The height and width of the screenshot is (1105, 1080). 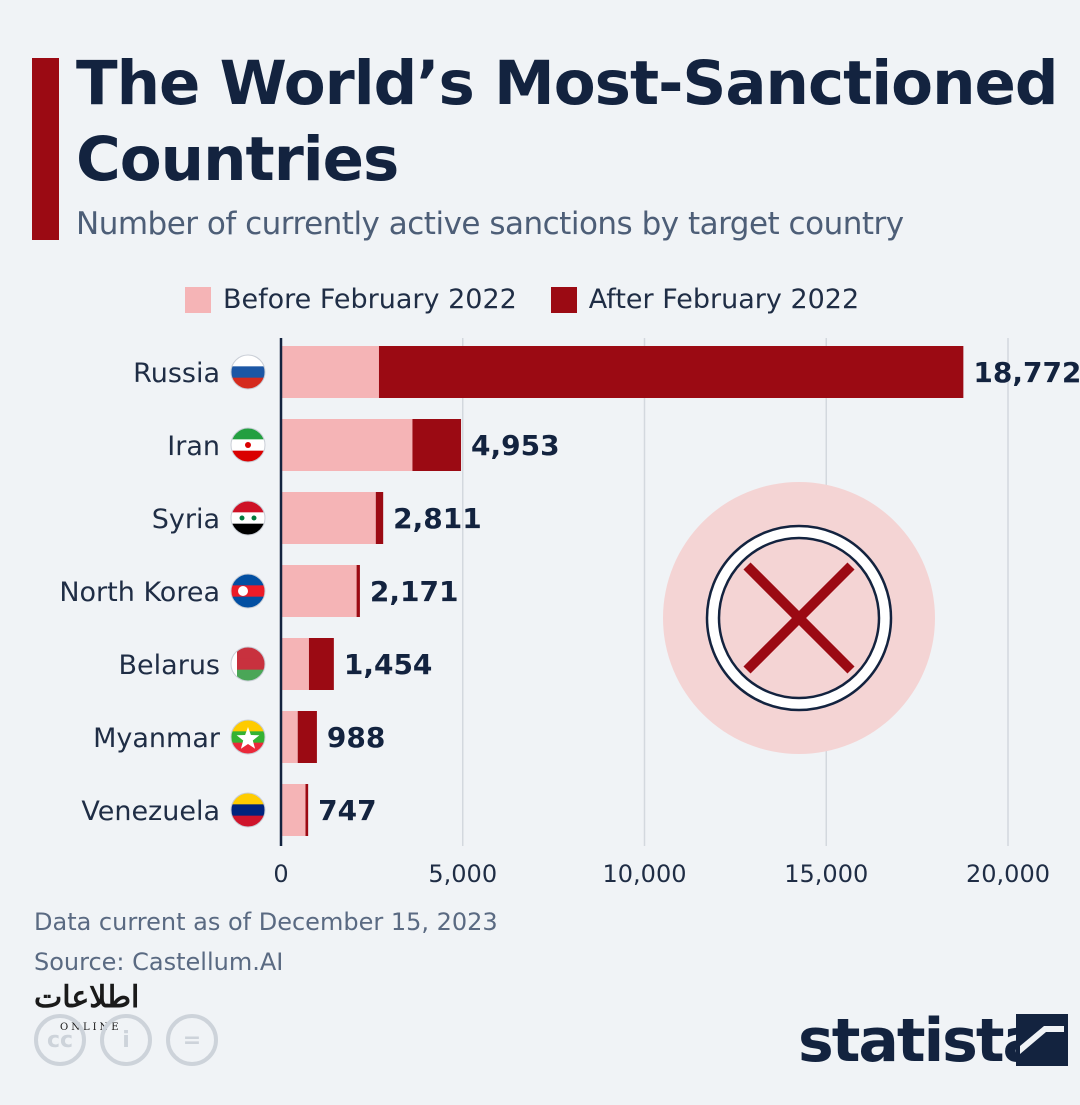 I want to click on category-label: Iran, so click(x=193, y=446).